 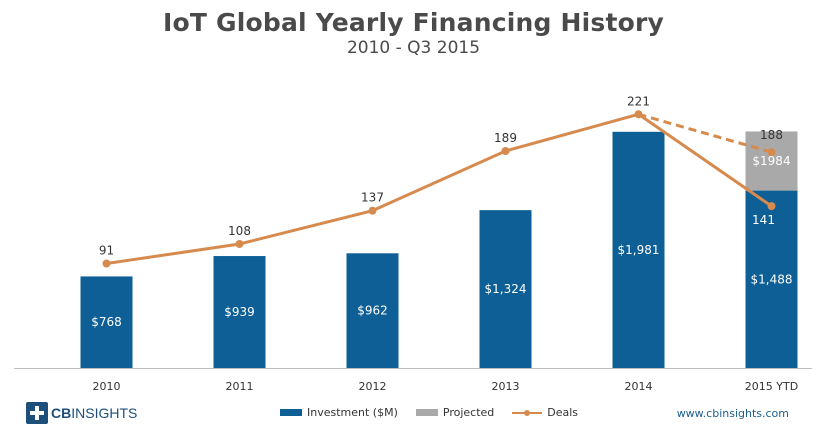 I want to click on bar-label-investment-2010: $768, so click(x=106, y=322).